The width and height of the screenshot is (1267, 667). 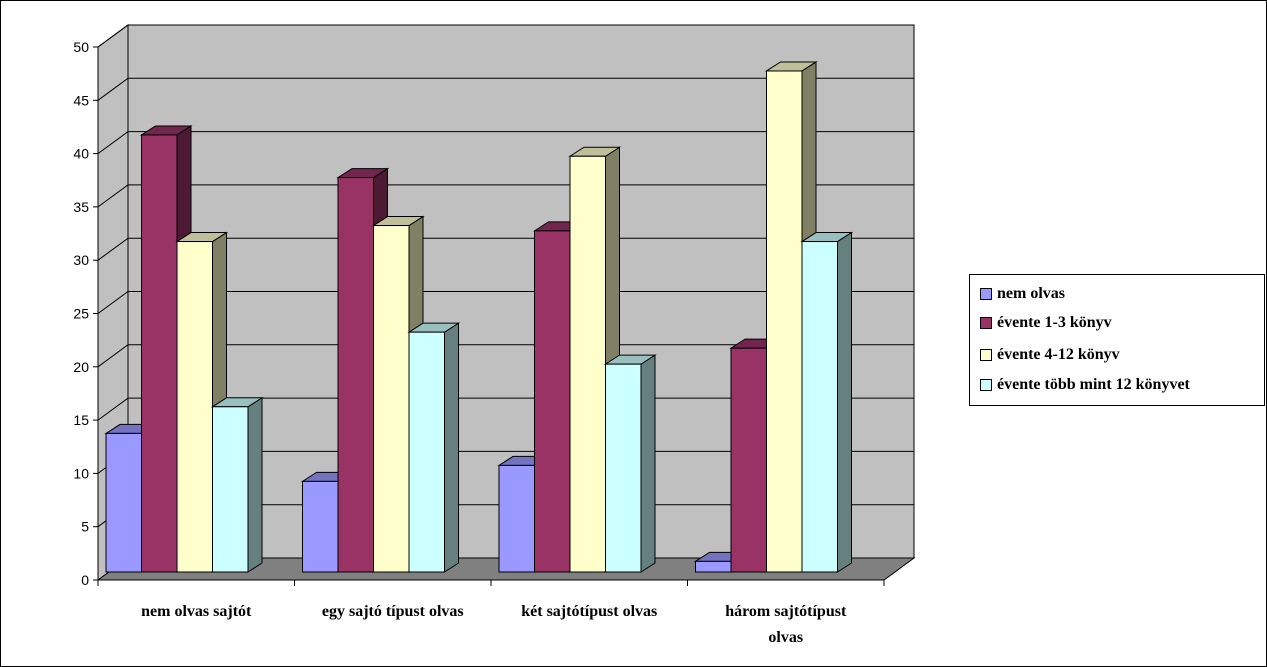 What do you see at coordinates (986, 323) in the screenshot?
I see `legend-swatch-1-3-konyv` at bounding box center [986, 323].